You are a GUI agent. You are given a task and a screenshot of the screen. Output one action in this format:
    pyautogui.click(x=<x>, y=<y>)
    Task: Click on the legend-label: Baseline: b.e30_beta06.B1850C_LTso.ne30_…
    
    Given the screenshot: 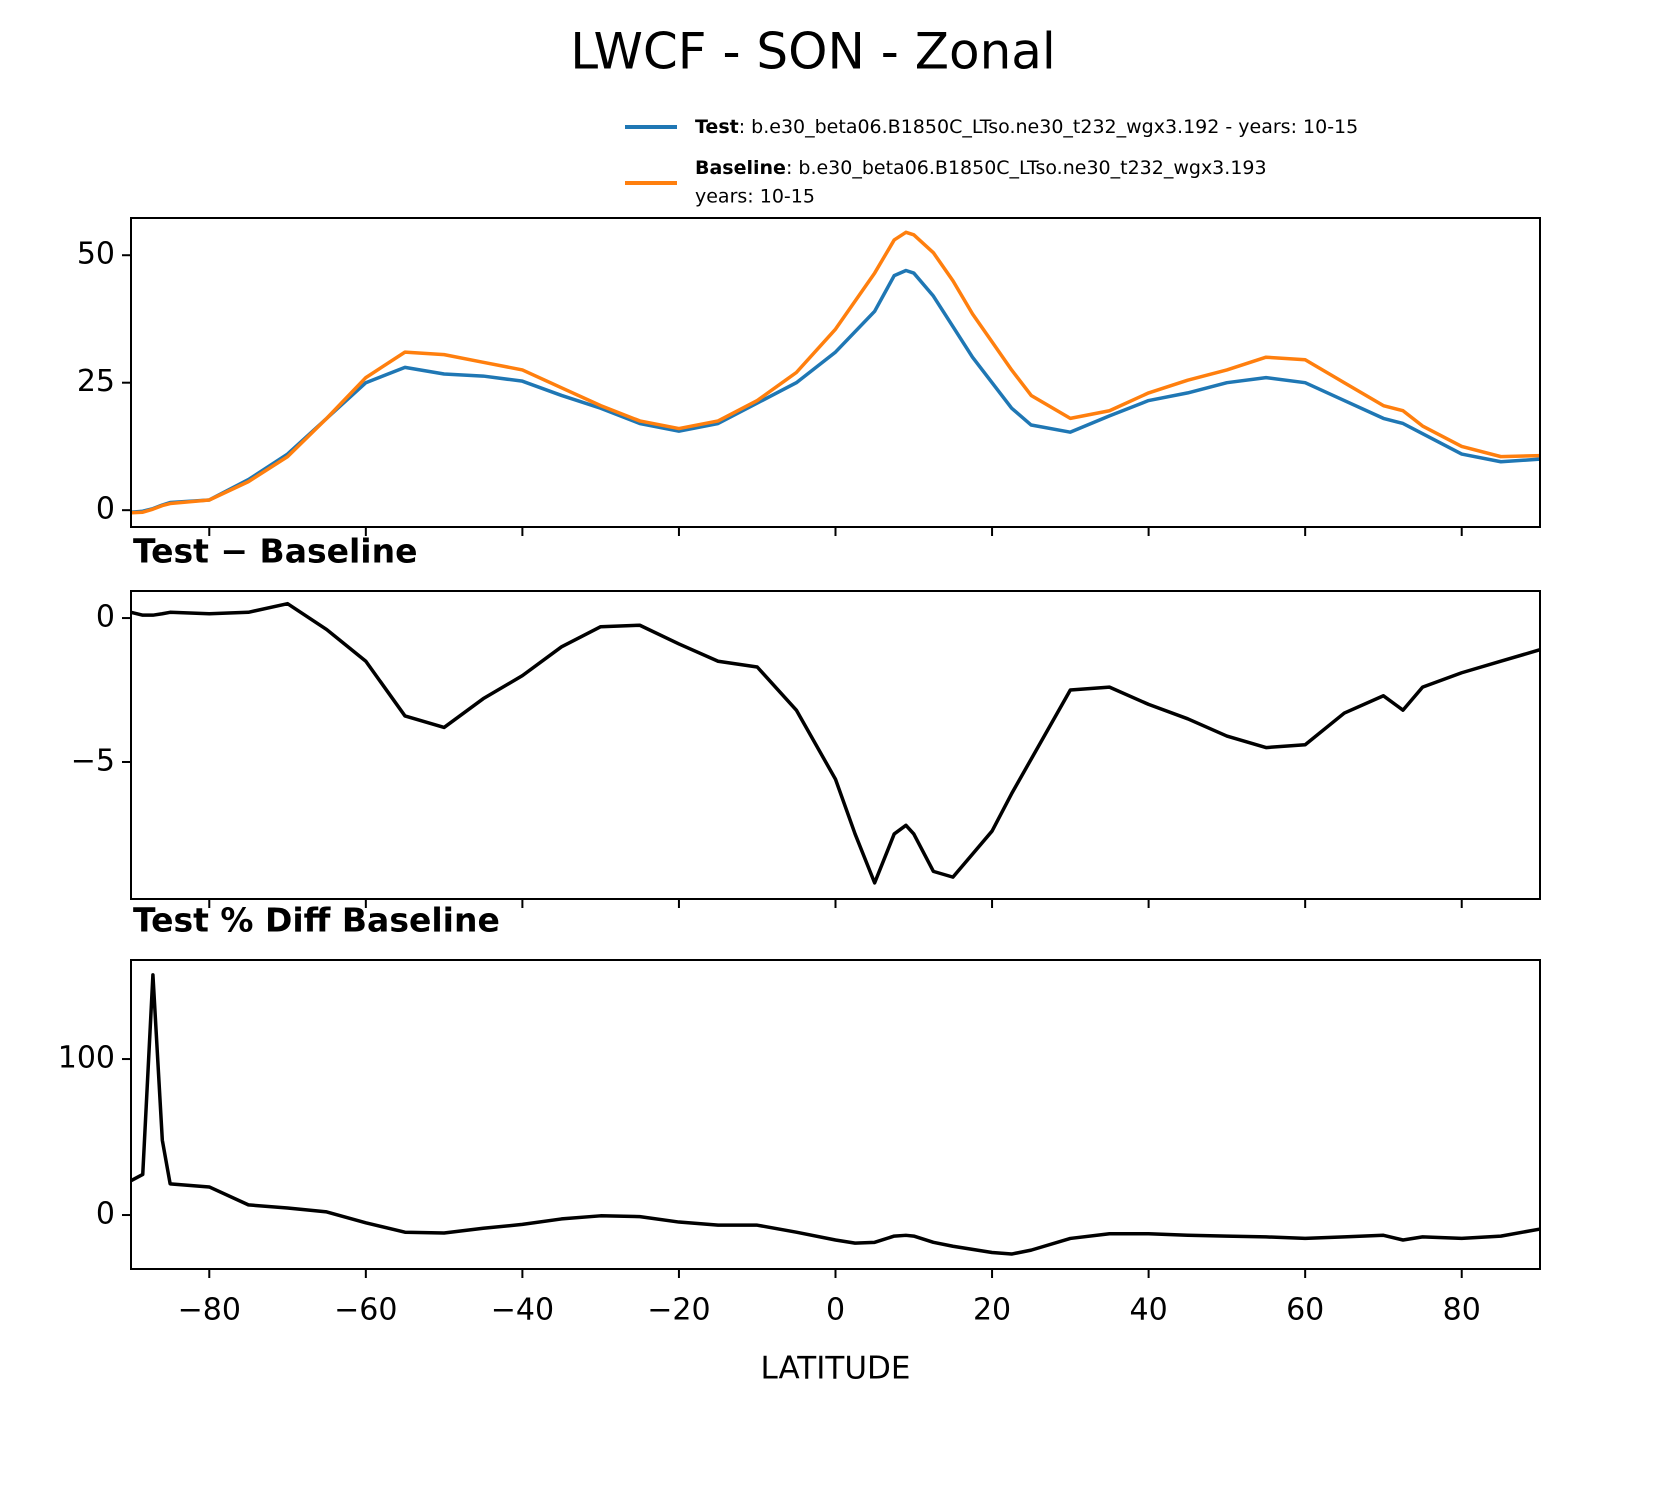 What is the action you would take?
    pyautogui.click(x=981, y=168)
    